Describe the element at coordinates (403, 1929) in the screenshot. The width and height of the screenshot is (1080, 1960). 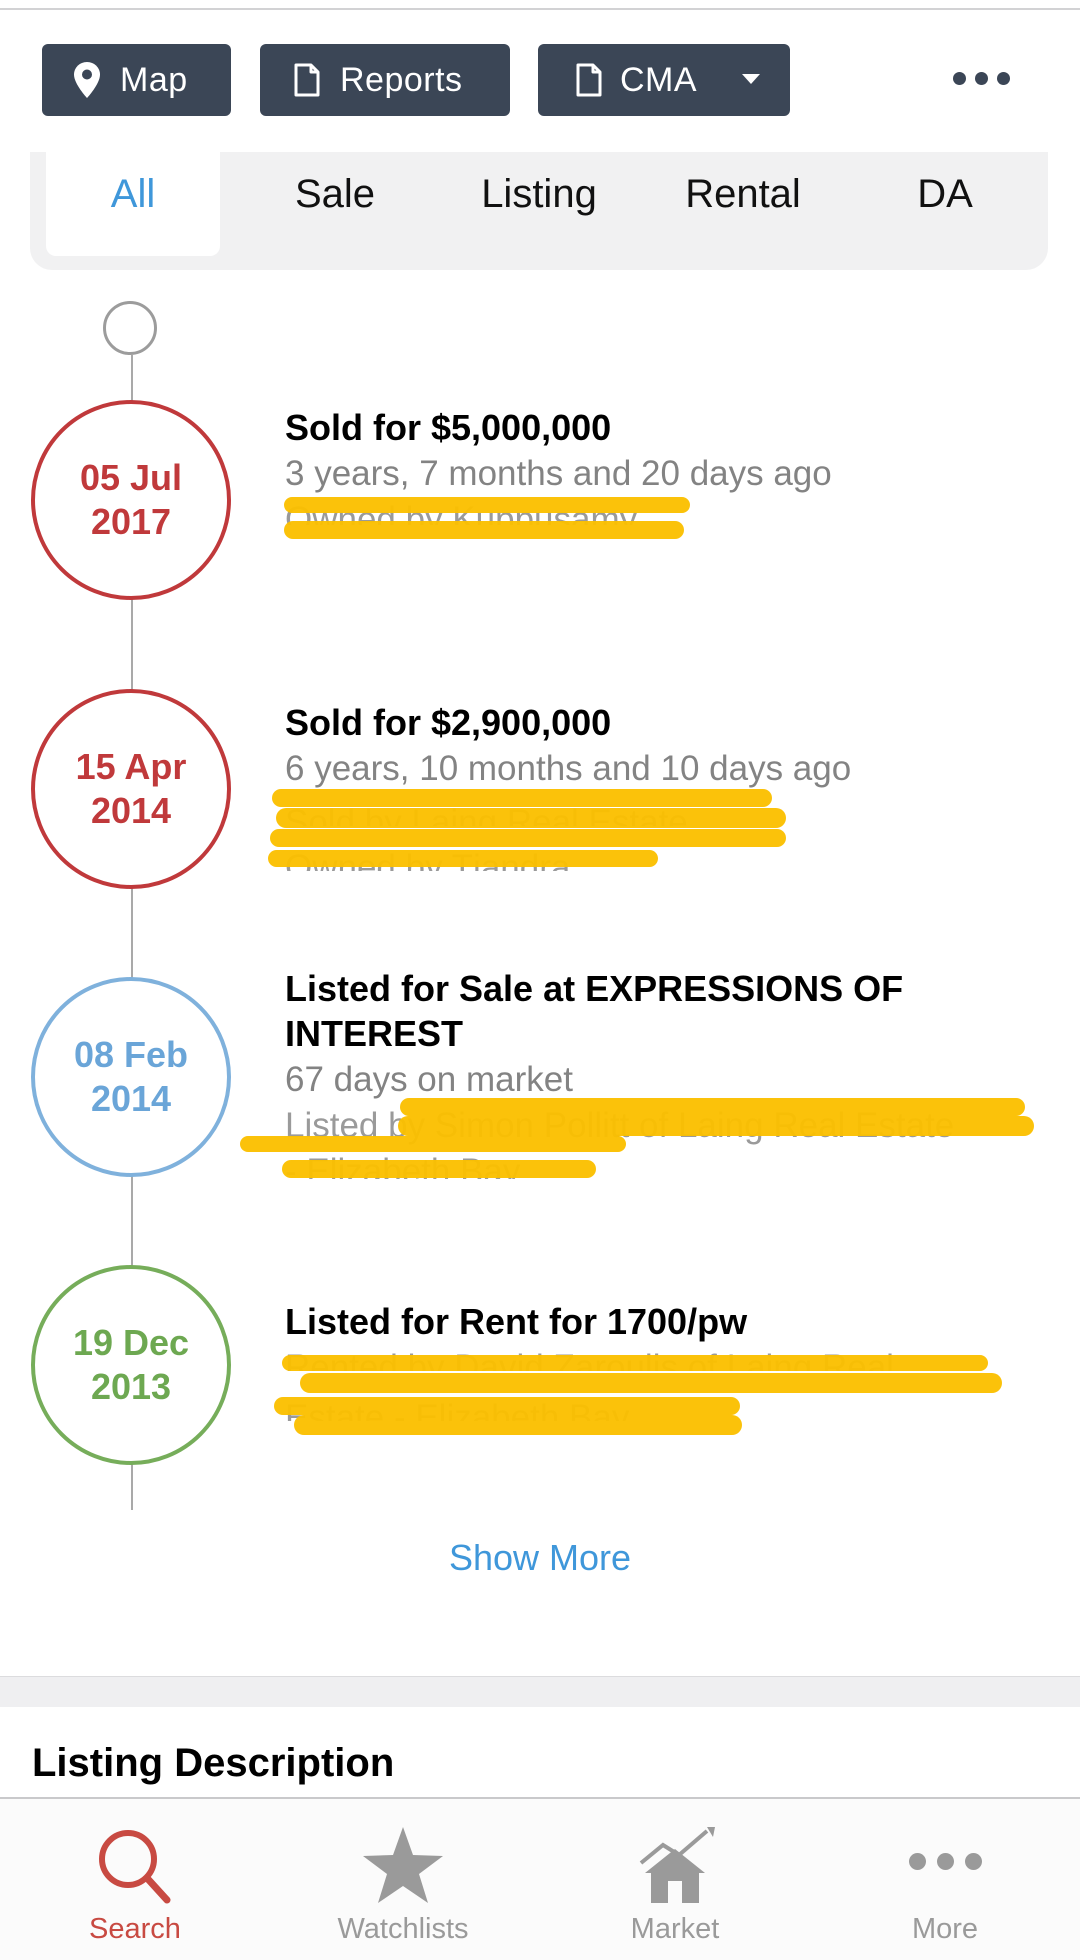
I see `tab-label: Watchlists` at that location.